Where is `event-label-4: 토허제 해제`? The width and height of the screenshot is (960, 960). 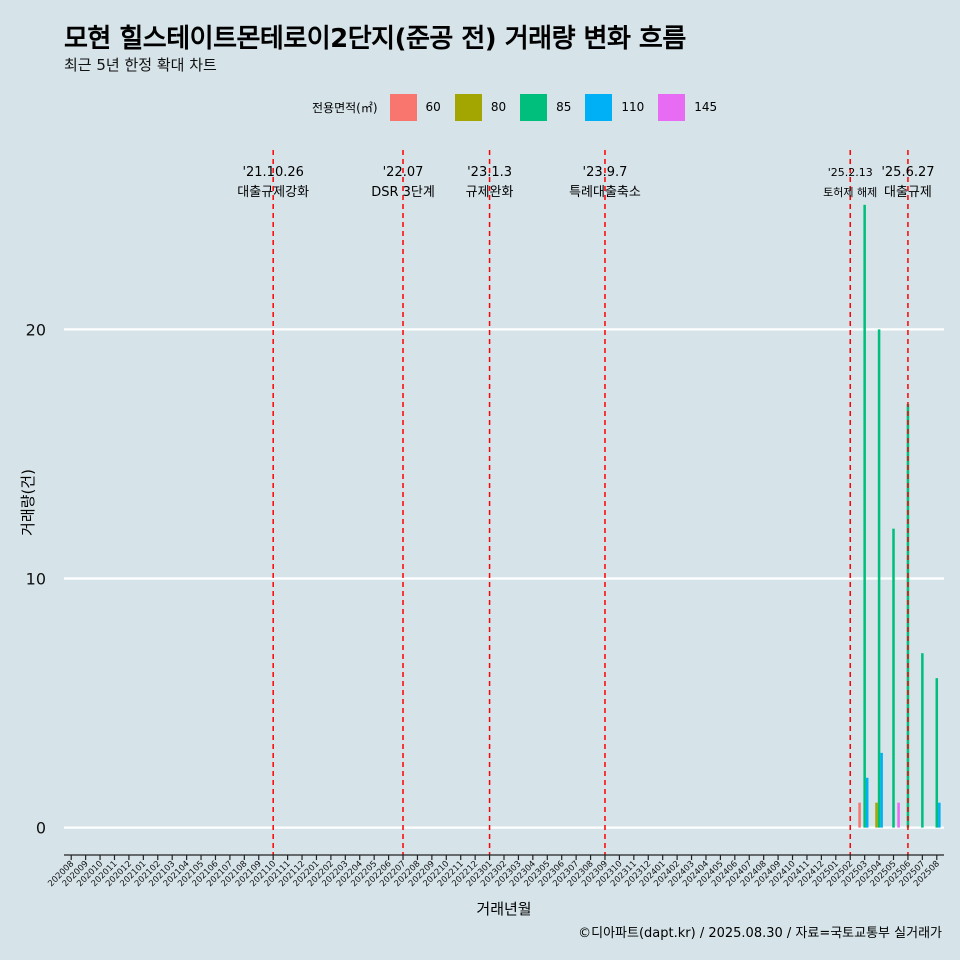
event-label-4: 토허제 해제 is located at coordinates (850, 192).